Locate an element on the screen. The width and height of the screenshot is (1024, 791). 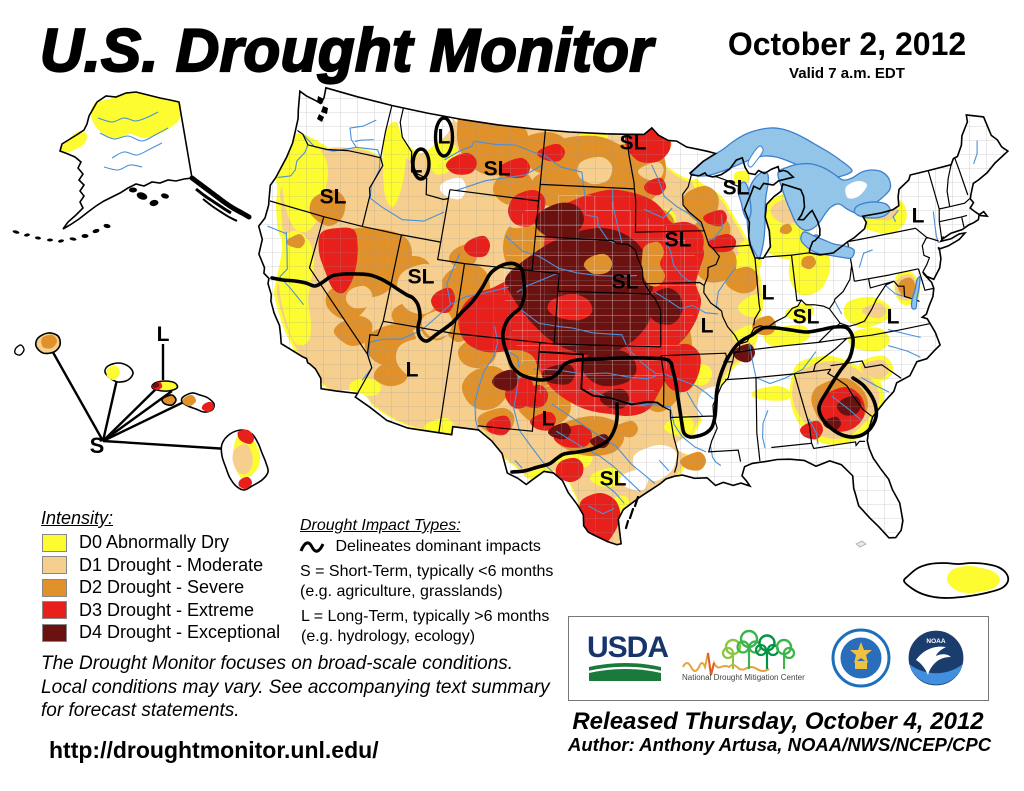
svg-text: NOAA is located at coordinates (935, 641).